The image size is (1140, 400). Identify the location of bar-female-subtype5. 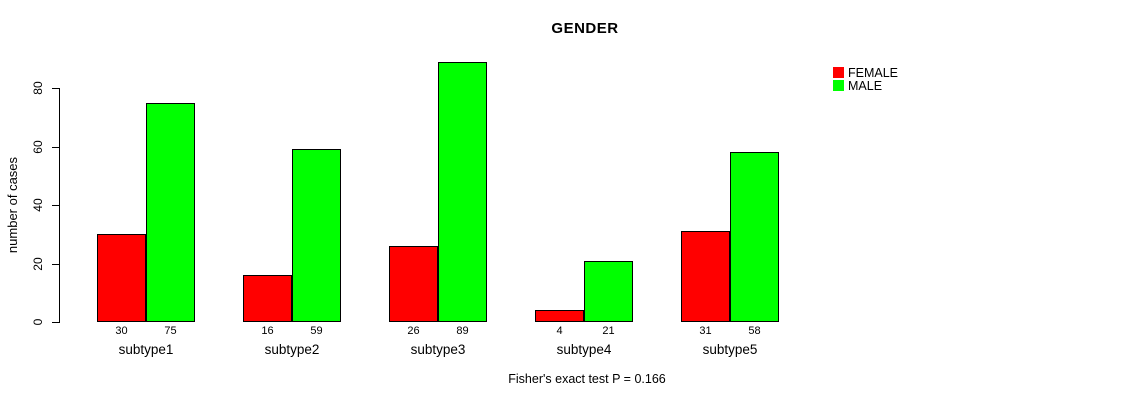
(705, 276).